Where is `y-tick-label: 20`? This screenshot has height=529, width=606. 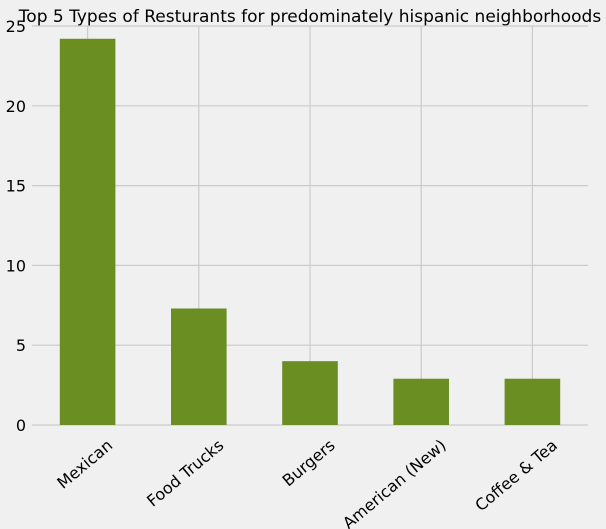
y-tick-label: 20 is located at coordinates (16, 106).